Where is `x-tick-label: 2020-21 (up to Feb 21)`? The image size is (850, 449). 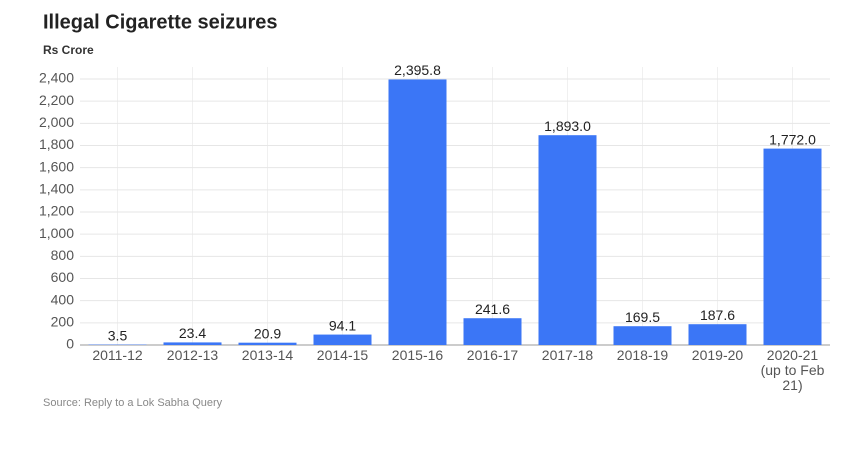
x-tick-label: 2020-21 (up to Feb 21) is located at coordinates (792, 370).